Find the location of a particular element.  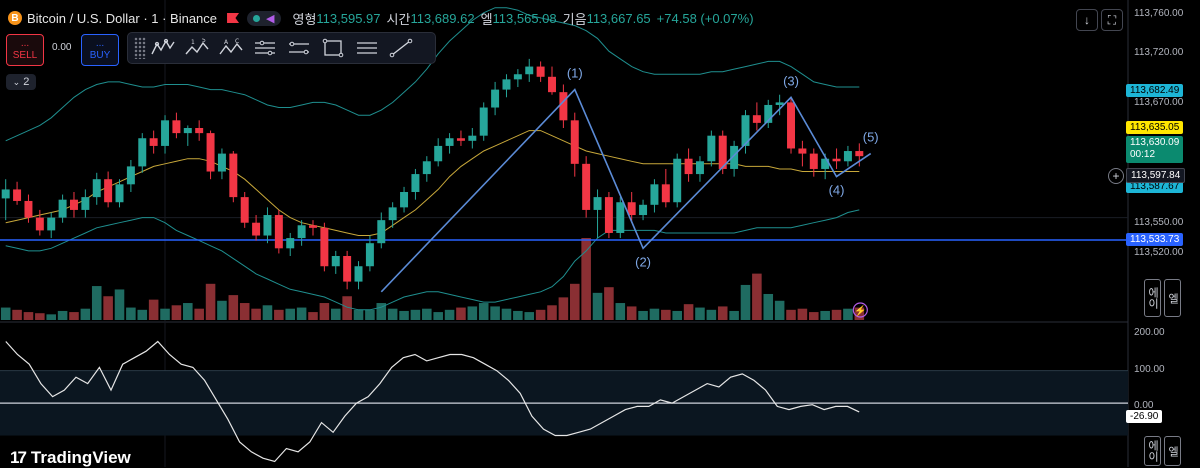

svg-text: 1 is located at coordinates (193, 42).